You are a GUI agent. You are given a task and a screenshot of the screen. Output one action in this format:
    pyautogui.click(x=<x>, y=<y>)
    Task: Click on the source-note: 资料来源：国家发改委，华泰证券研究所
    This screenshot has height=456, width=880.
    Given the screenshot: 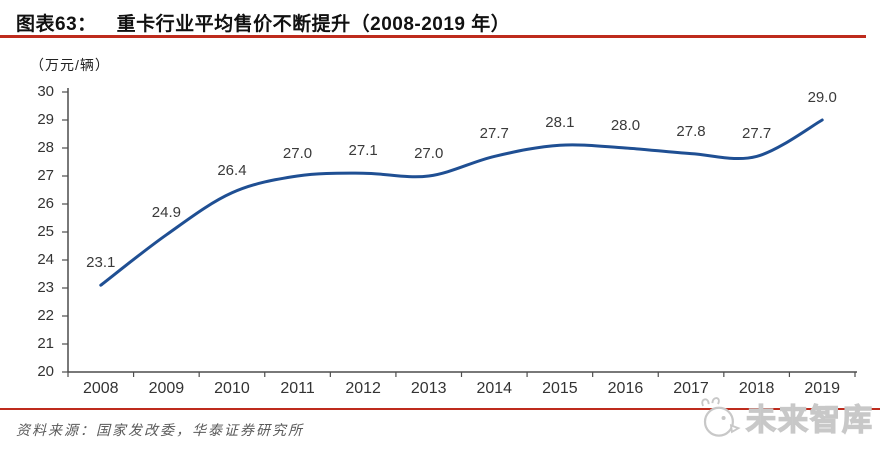 What is the action you would take?
    pyautogui.click(x=160, y=431)
    